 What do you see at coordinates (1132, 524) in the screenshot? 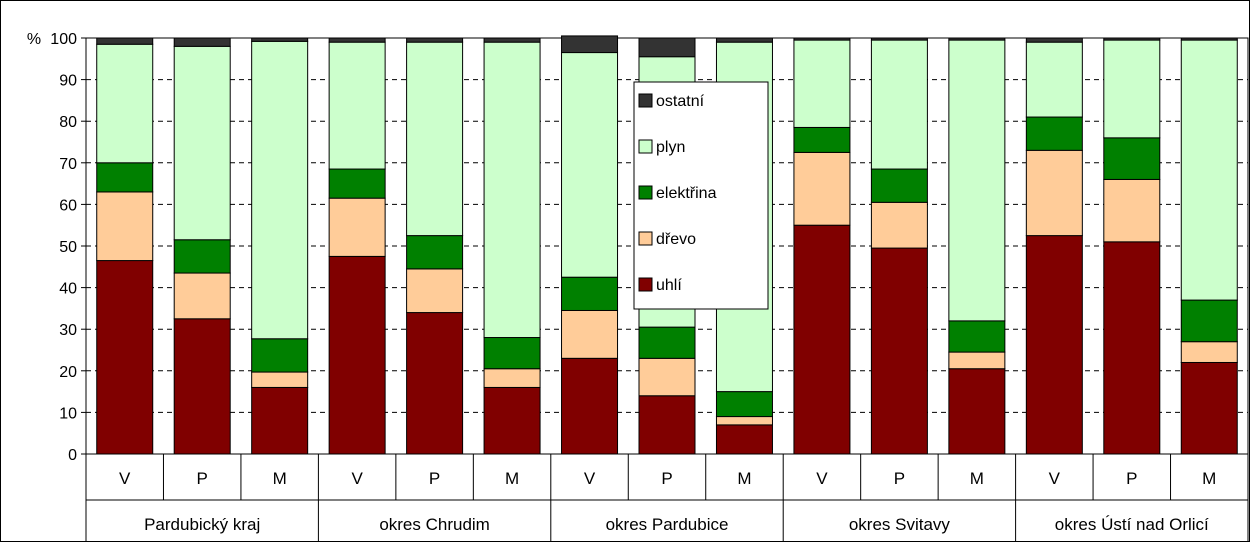
I see `group-label: okres Ústí nad Orlicí` at bounding box center [1132, 524].